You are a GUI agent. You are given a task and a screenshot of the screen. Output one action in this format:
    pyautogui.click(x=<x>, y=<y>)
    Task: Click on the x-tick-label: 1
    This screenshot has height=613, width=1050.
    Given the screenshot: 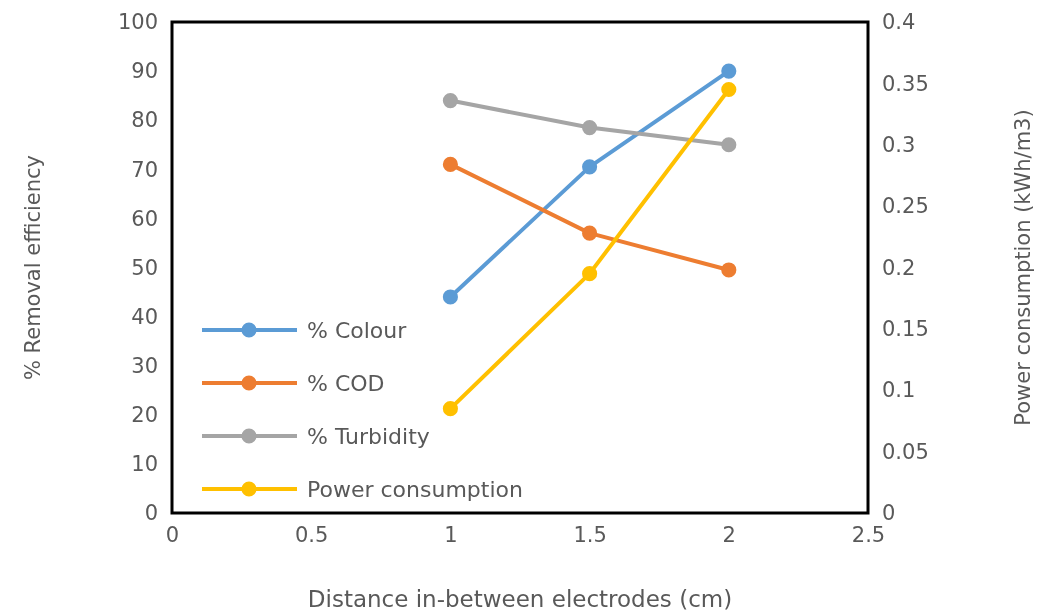 What is the action you would take?
    pyautogui.click(x=451, y=534)
    